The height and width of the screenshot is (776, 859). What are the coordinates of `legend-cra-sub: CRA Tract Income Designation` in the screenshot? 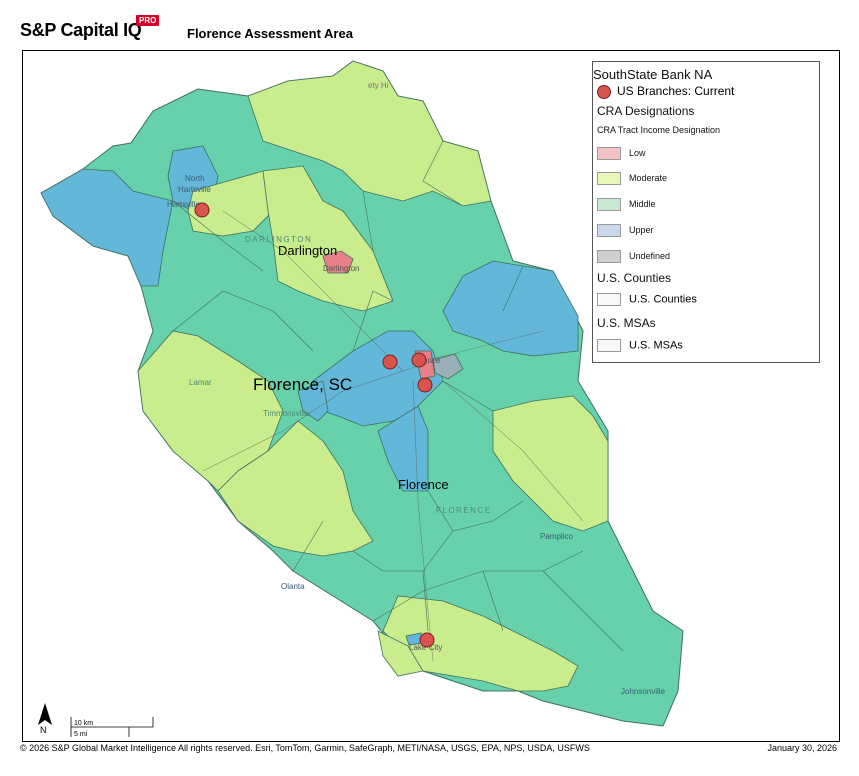 It's located at (659, 130).